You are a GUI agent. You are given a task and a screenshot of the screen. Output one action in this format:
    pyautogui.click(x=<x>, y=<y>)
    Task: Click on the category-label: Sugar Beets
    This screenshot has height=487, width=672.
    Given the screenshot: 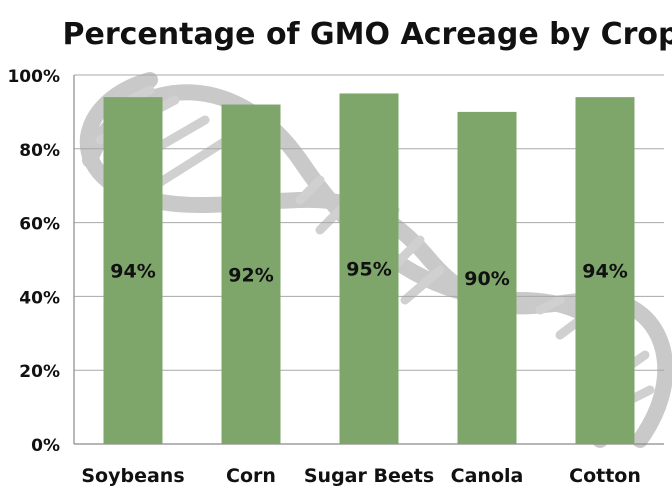 What is the action you would take?
    pyautogui.click(x=369, y=476)
    